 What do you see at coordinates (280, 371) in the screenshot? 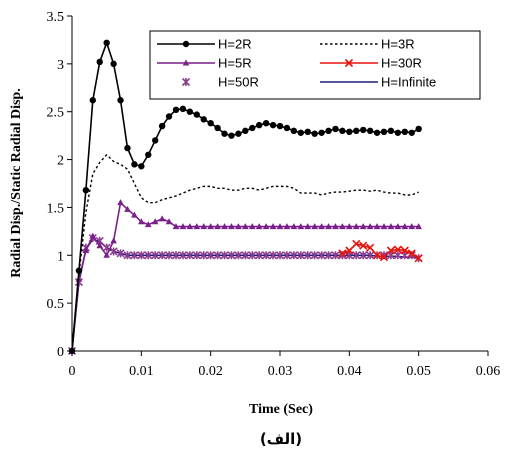
I see `x-tick-label: 0.03` at bounding box center [280, 371].